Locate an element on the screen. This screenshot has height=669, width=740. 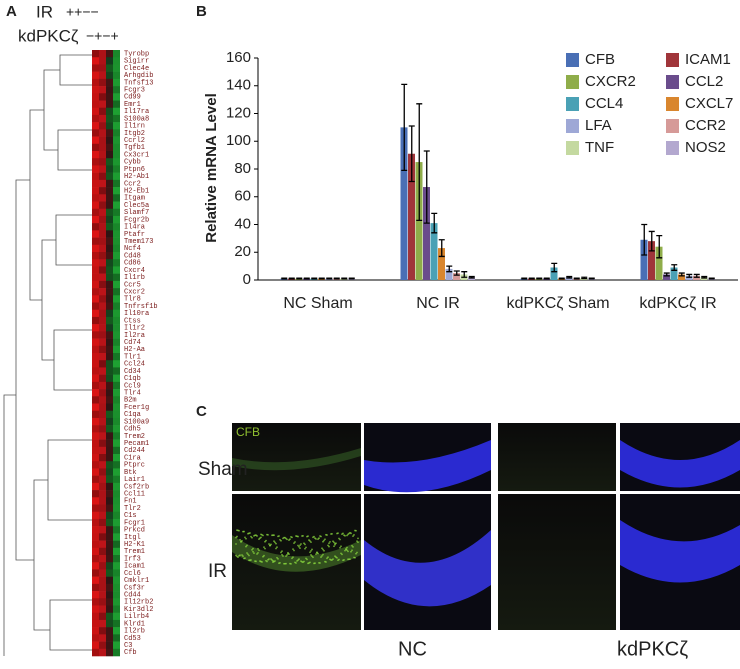
x-tick-label: NC IR is located at coordinates (438, 303).